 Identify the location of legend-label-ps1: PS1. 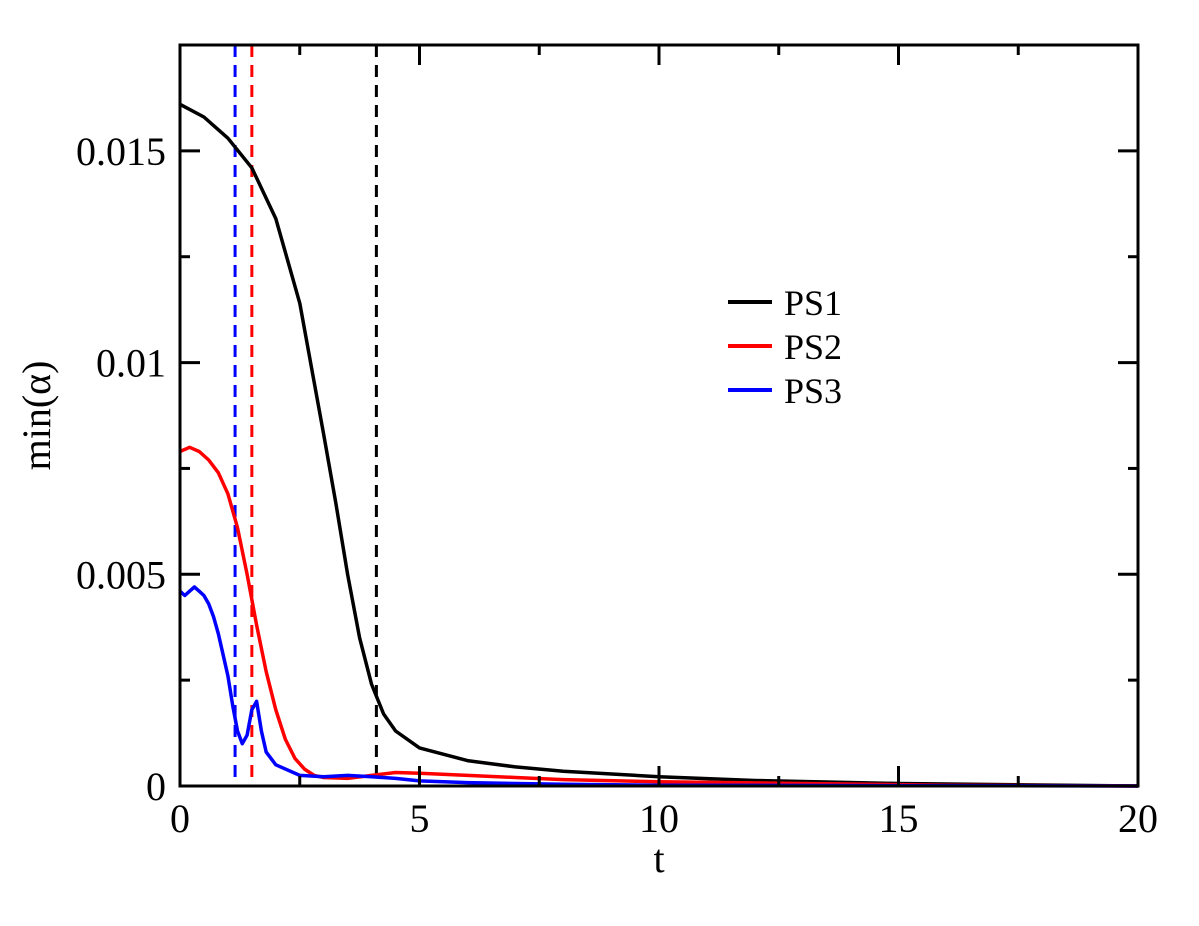
(813, 303).